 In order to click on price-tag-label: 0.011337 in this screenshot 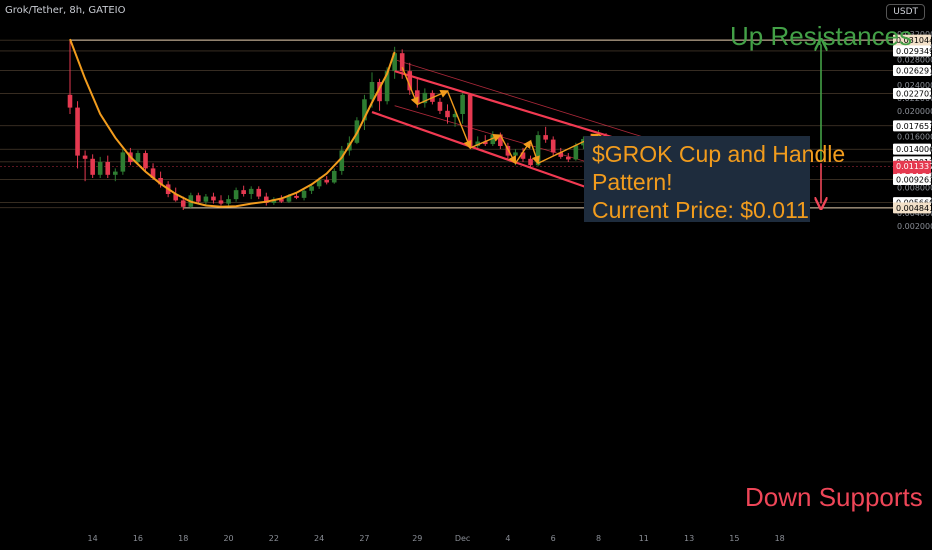, I will do `click(914, 166)`.